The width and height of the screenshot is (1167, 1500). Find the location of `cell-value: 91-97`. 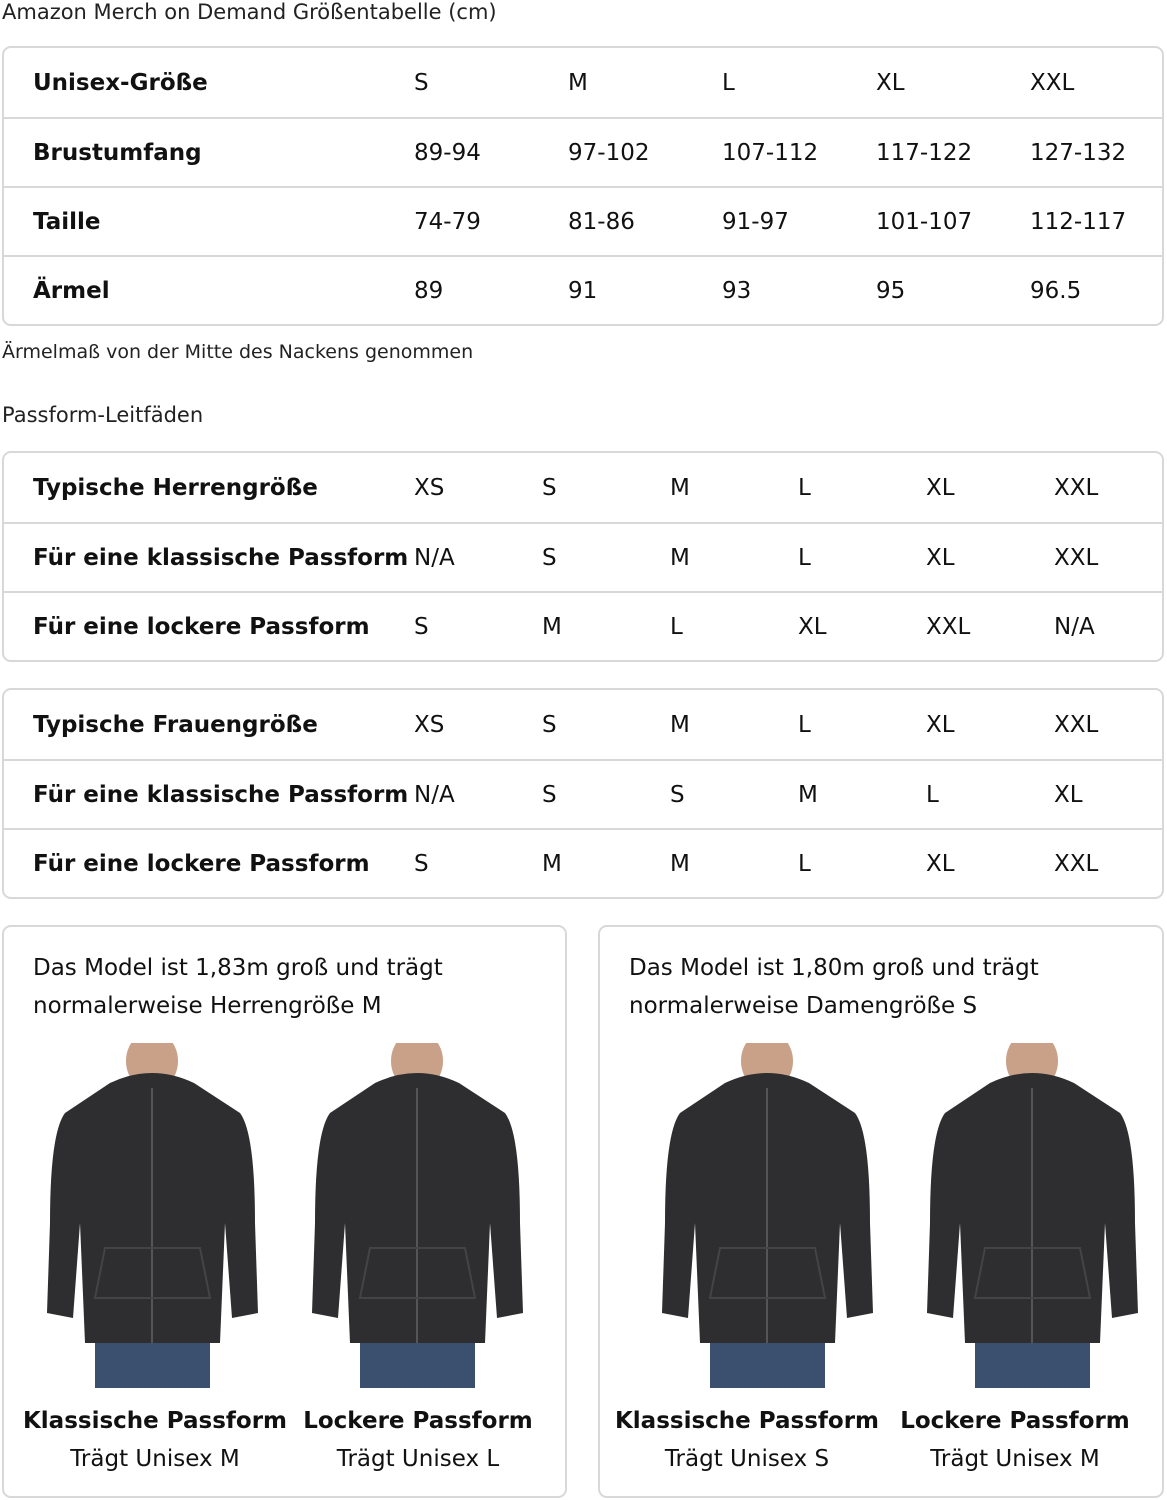

cell-value: 91-97 is located at coordinates (755, 221).